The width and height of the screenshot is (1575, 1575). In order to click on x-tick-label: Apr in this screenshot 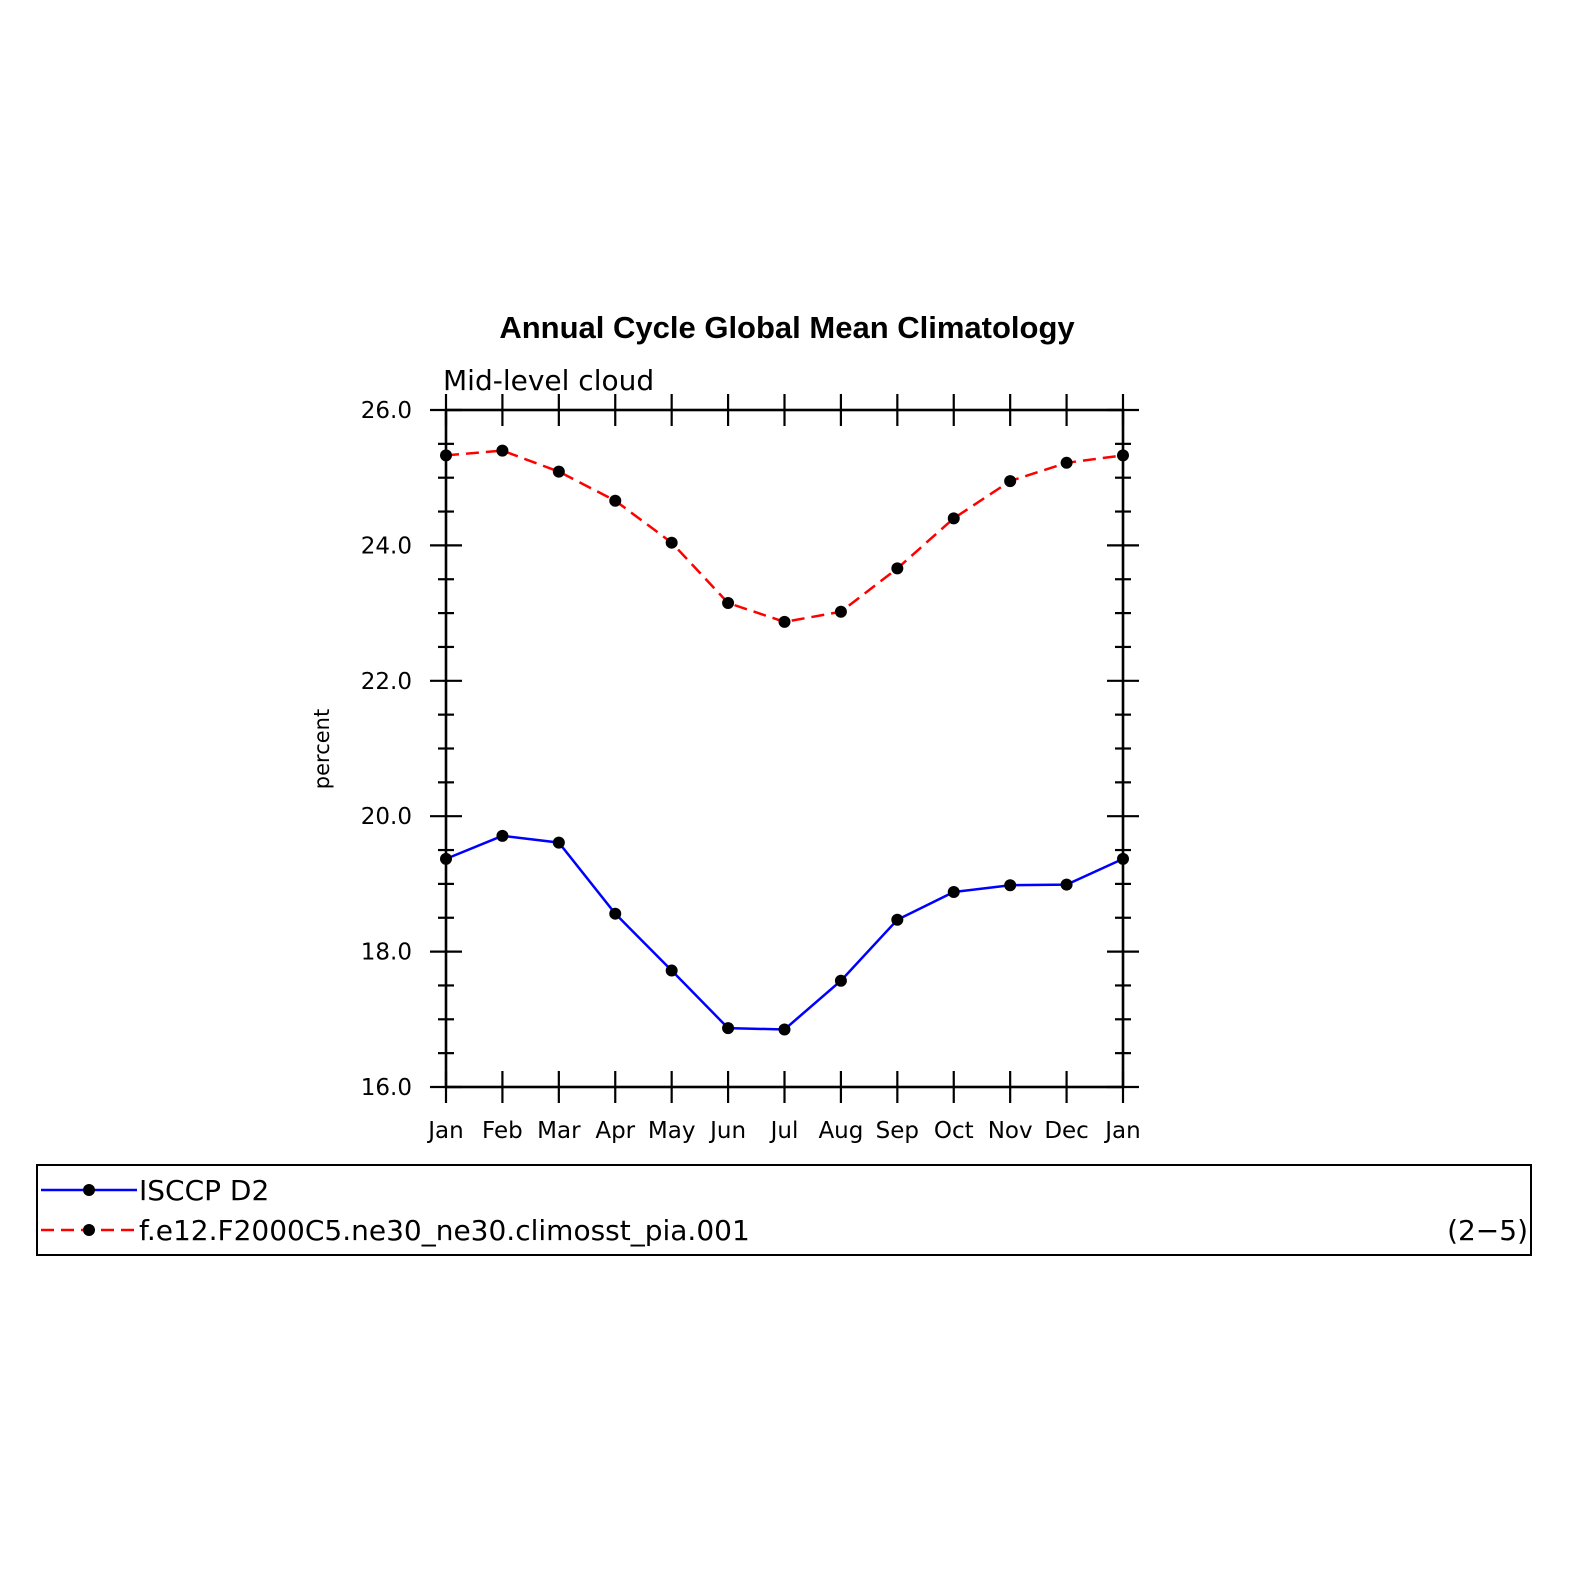, I will do `click(615, 1131)`.